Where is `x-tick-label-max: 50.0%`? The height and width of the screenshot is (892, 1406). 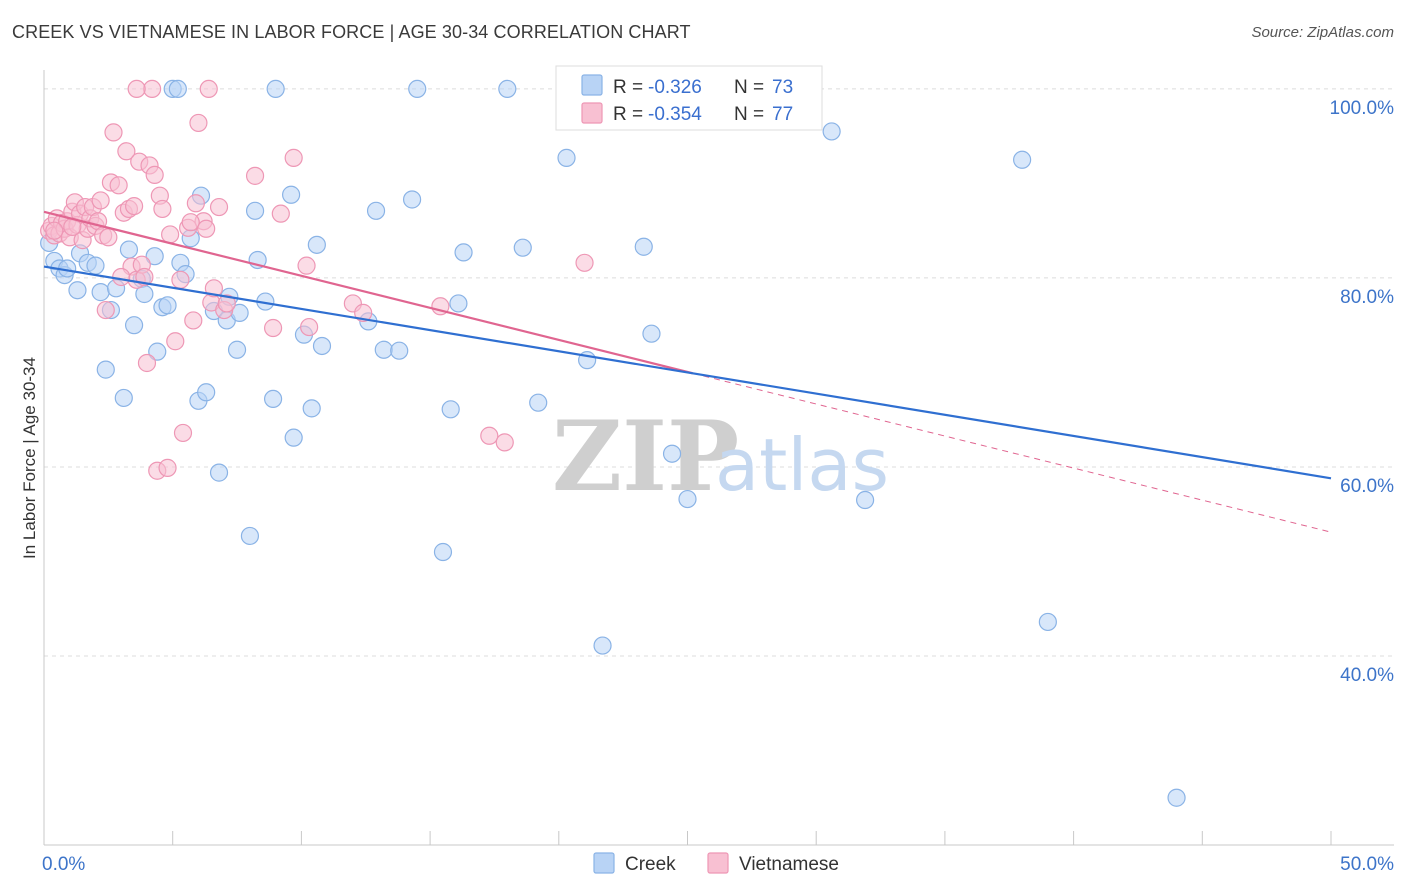
x-tick-label-max: 50.0% is located at coordinates (1367, 864).